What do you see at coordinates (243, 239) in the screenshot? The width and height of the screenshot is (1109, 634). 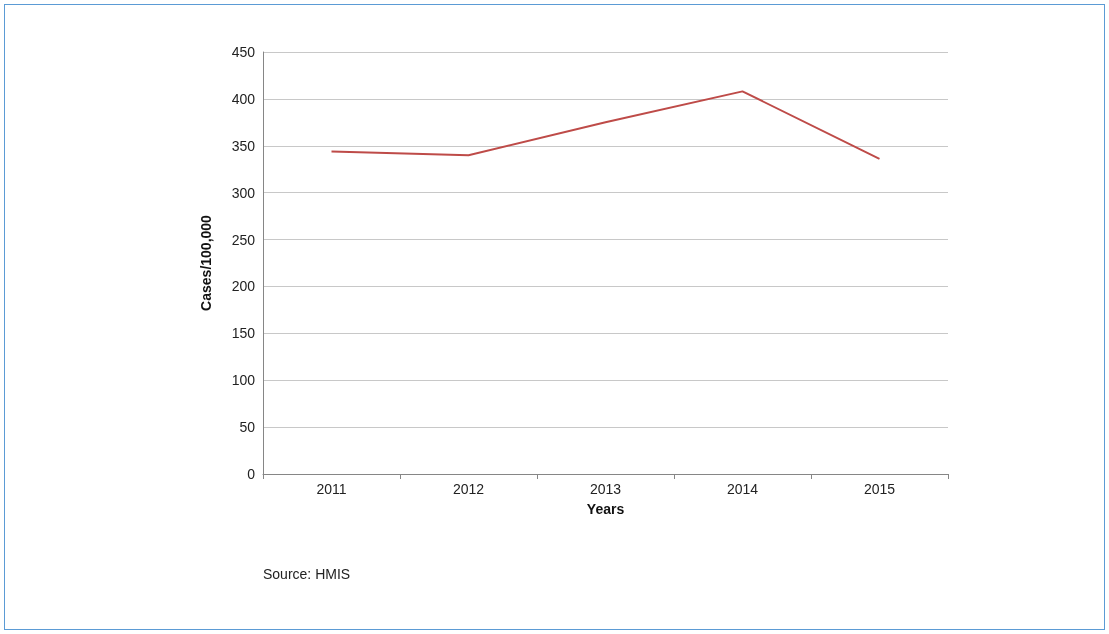 I see `y-tick-label: 250` at bounding box center [243, 239].